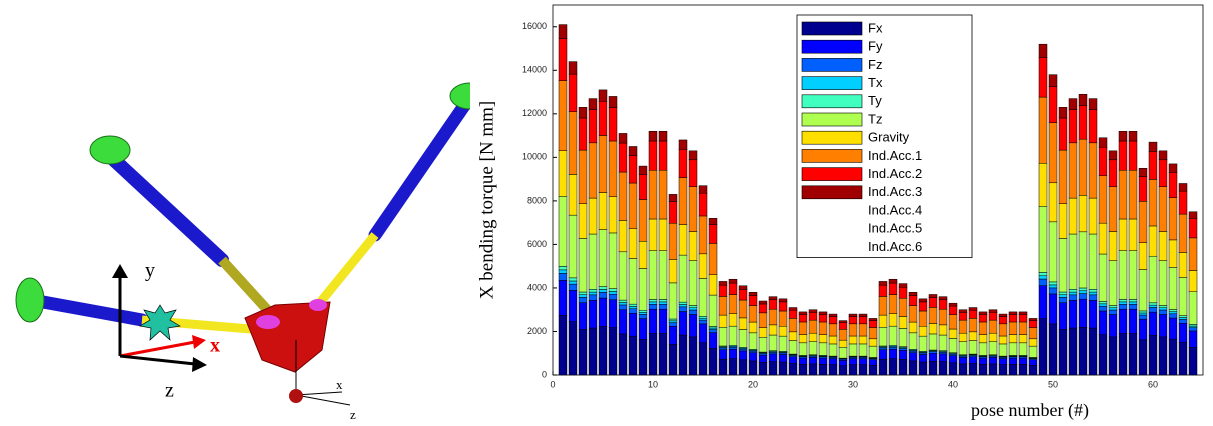 The height and width of the screenshot is (426, 1213). What do you see at coordinates (875, 27) in the screenshot?
I see `legend-label: Fx` at bounding box center [875, 27].